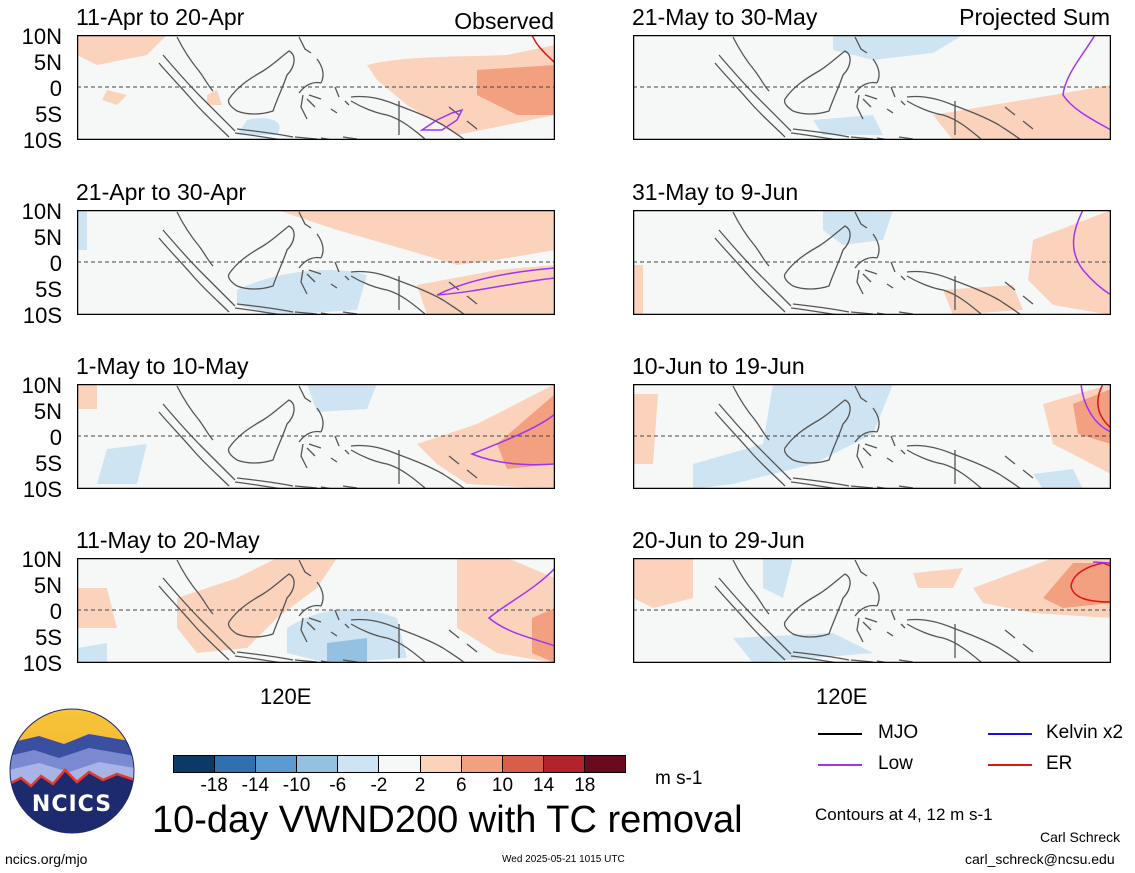 This screenshot has width=1135, height=873. I want to click on legend-line-low, so click(840, 765).